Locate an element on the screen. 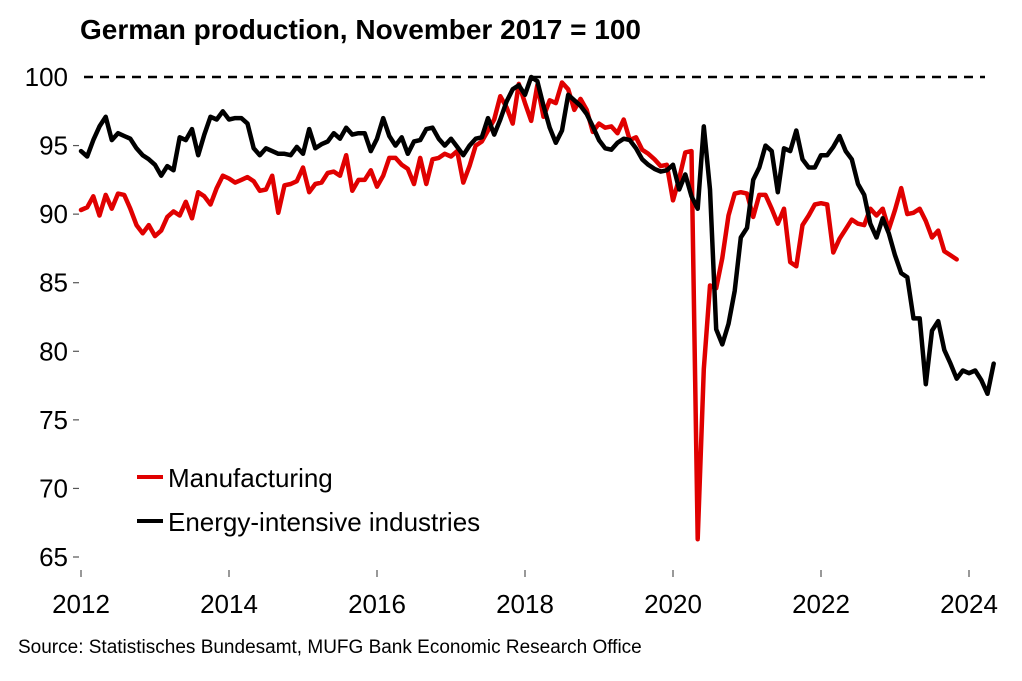 Image resolution: width=1022 pixels, height=681 pixels. y-tick-label: 65 is located at coordinates (53, 557).